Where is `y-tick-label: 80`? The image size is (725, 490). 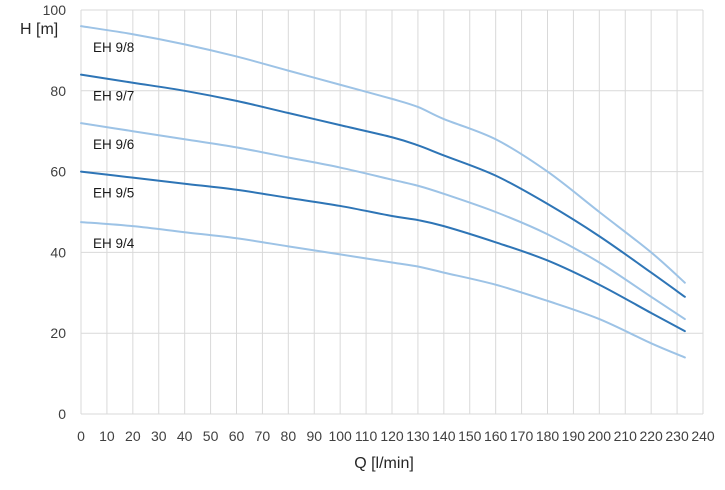
y-tick-label: 80 is located at coordinates (58, 91).